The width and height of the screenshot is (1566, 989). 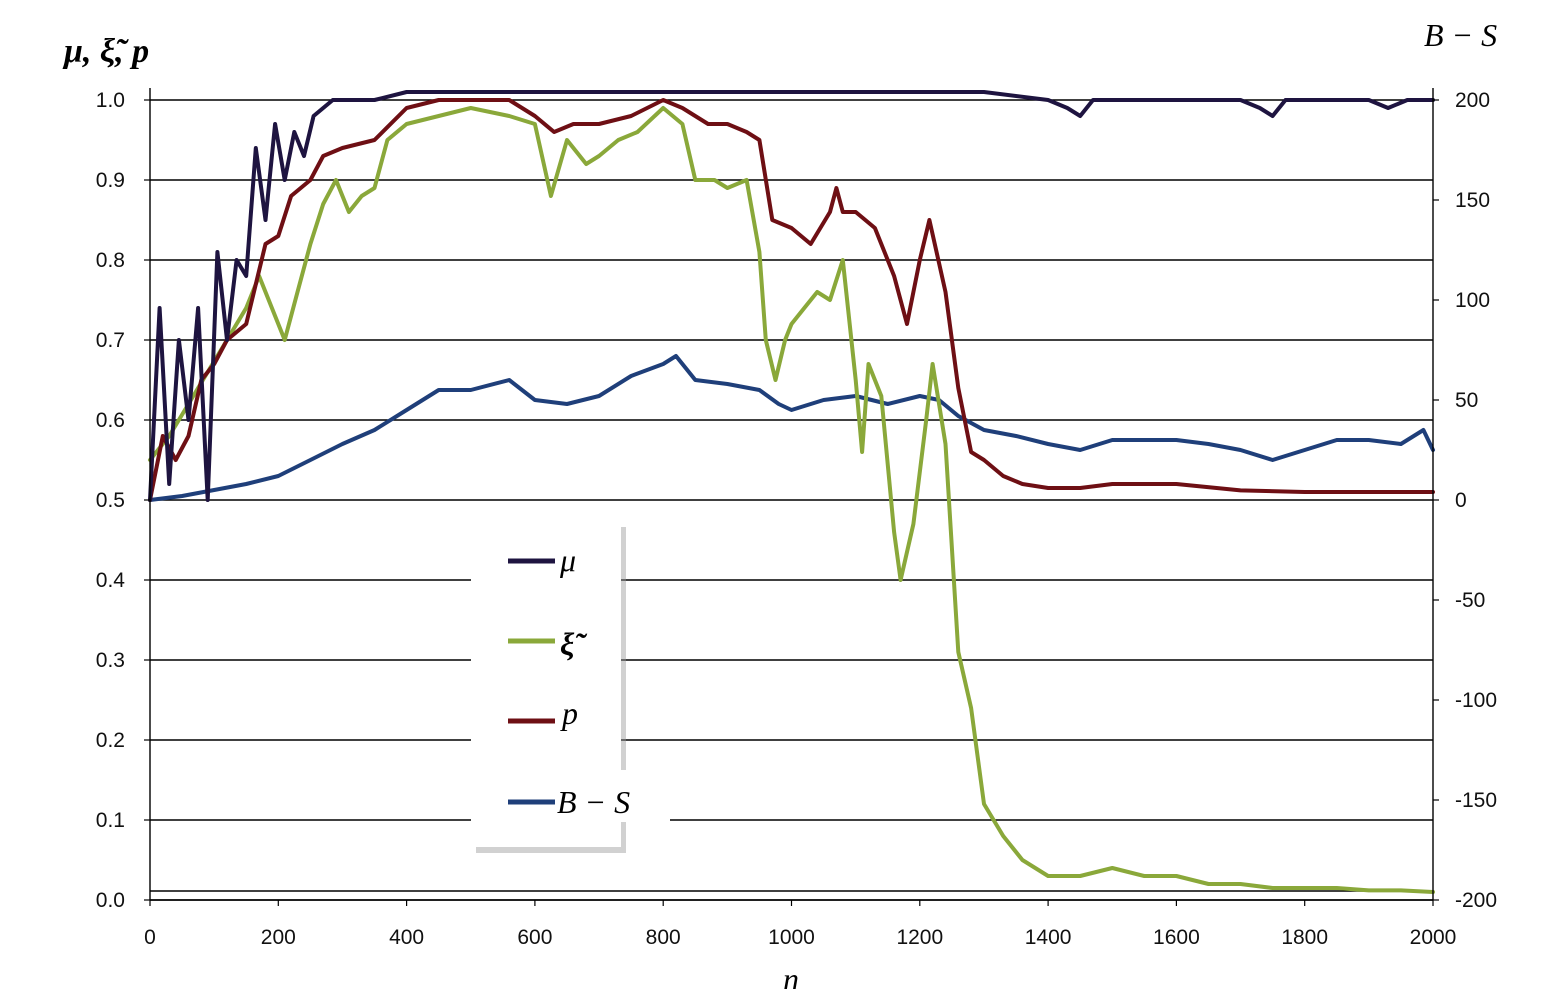 What do you see at coordinates (1176, 937) in the screenshot?
I see `x-tick-label: 1600` at bounding box center [1176, 937].